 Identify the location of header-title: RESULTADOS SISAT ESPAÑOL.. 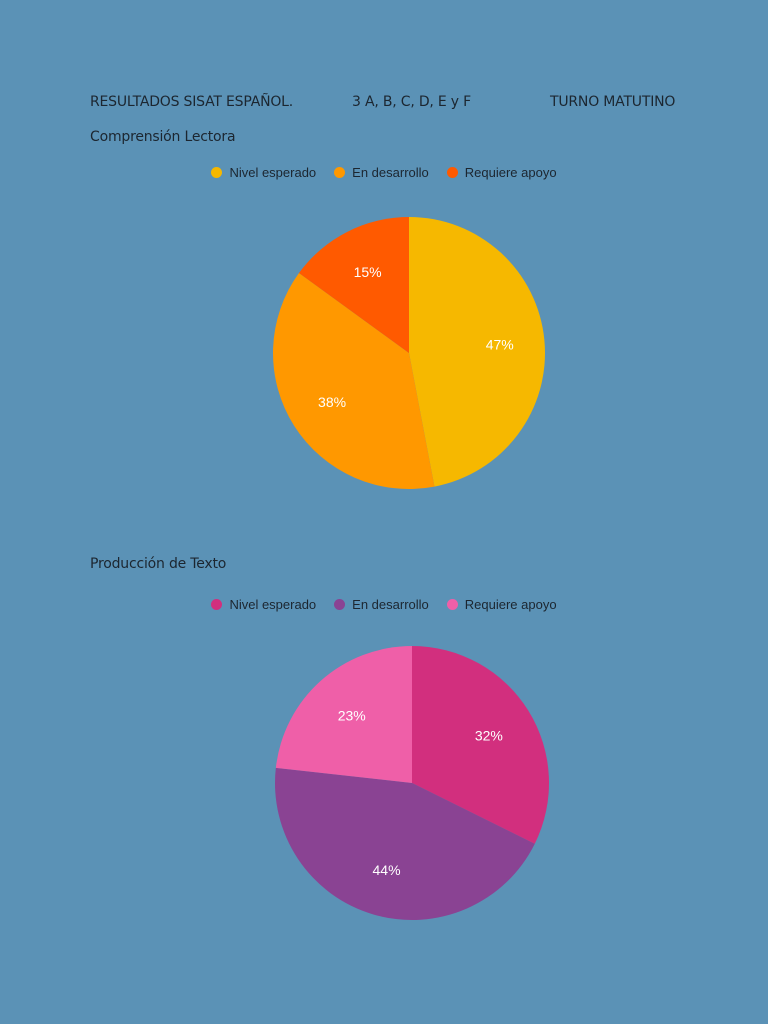
(192, 102).